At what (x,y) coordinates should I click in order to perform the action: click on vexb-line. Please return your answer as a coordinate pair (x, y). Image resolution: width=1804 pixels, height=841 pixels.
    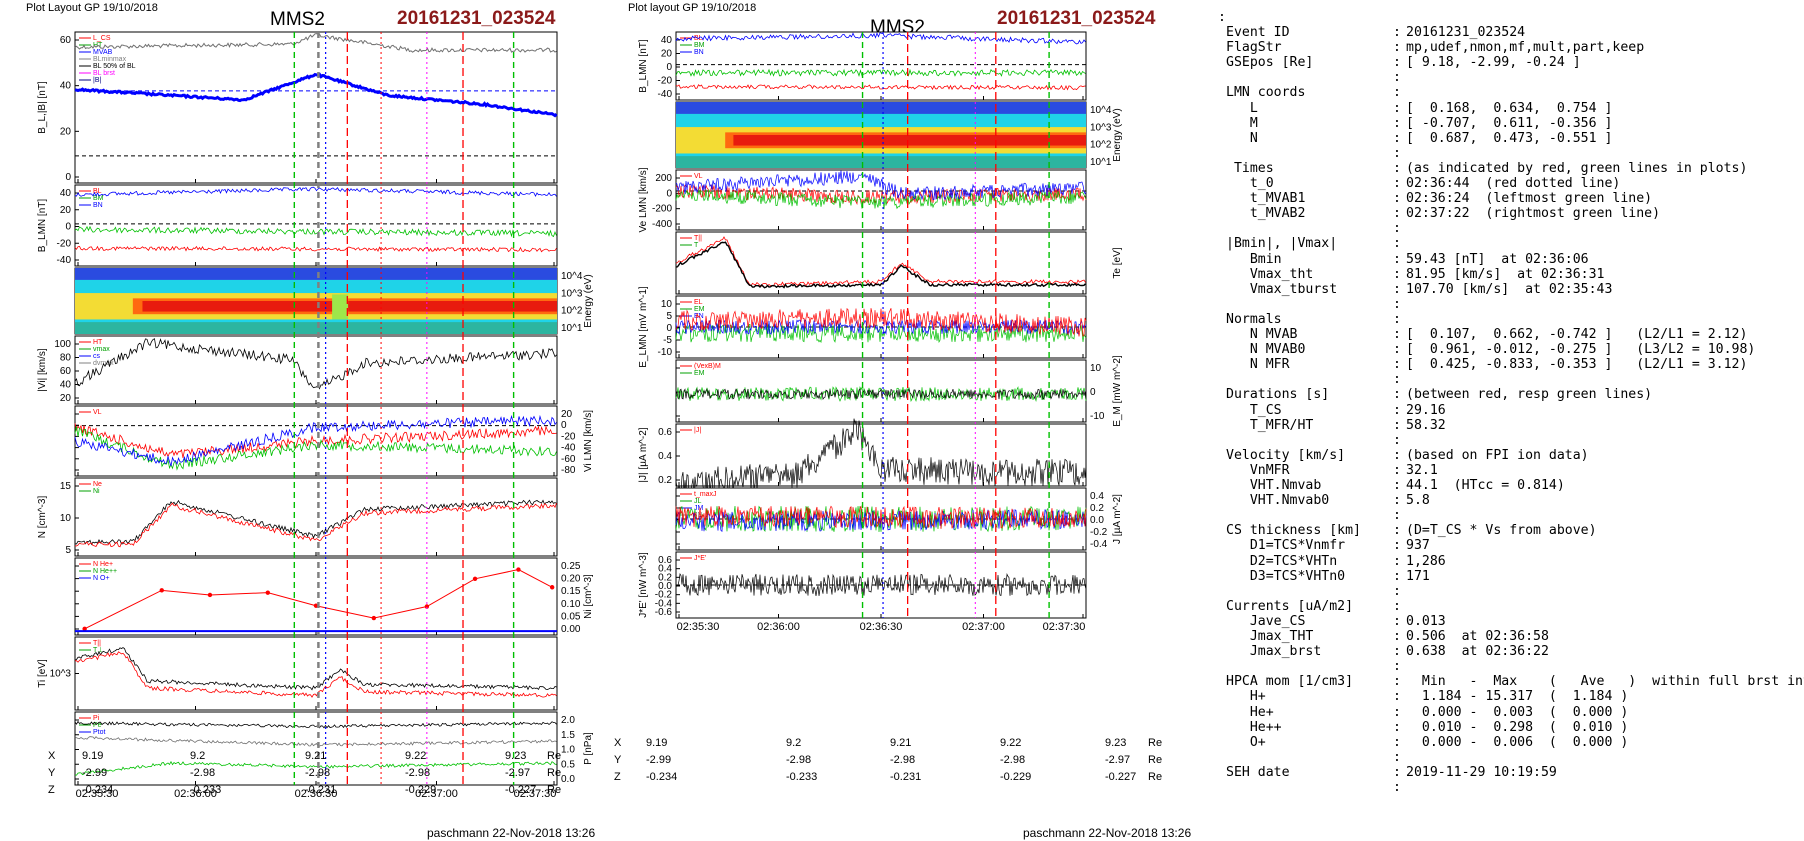
    Looking at the image, I should click on (881, 394).